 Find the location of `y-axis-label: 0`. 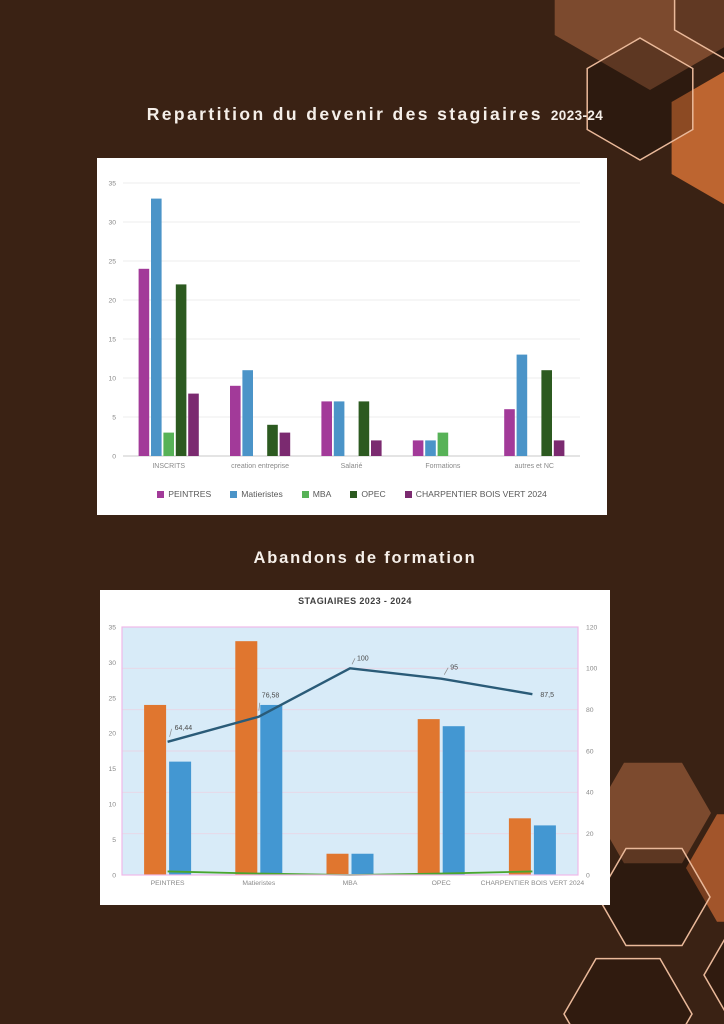

y-axis-label: 0 is located at coordinates (114, 456).